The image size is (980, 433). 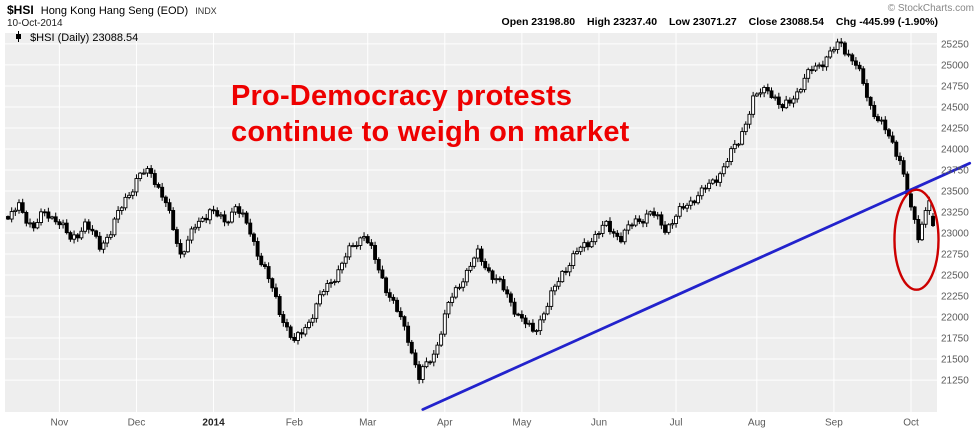 I want to click on x-axis-month-label: Sep, so click(x=834, y=423).